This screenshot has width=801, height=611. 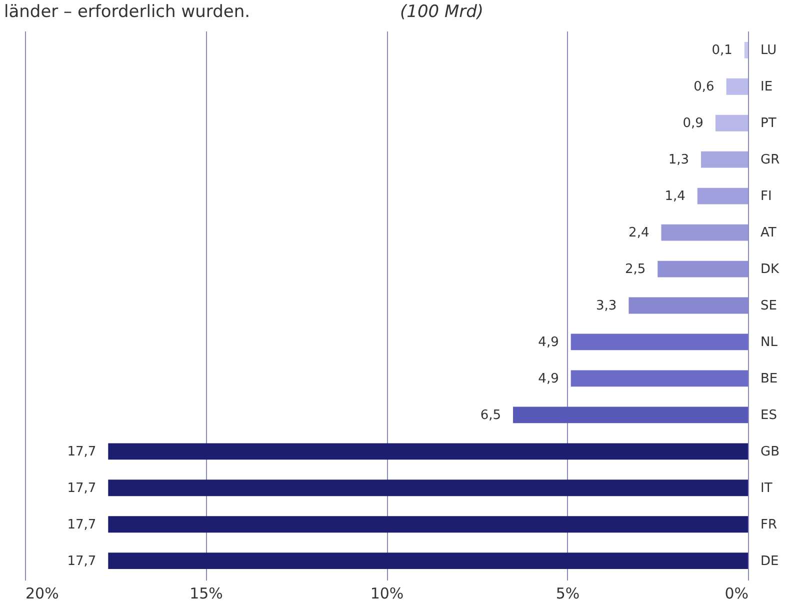 I want to click on y-tick-label: ES, so click(x=768, y=415).